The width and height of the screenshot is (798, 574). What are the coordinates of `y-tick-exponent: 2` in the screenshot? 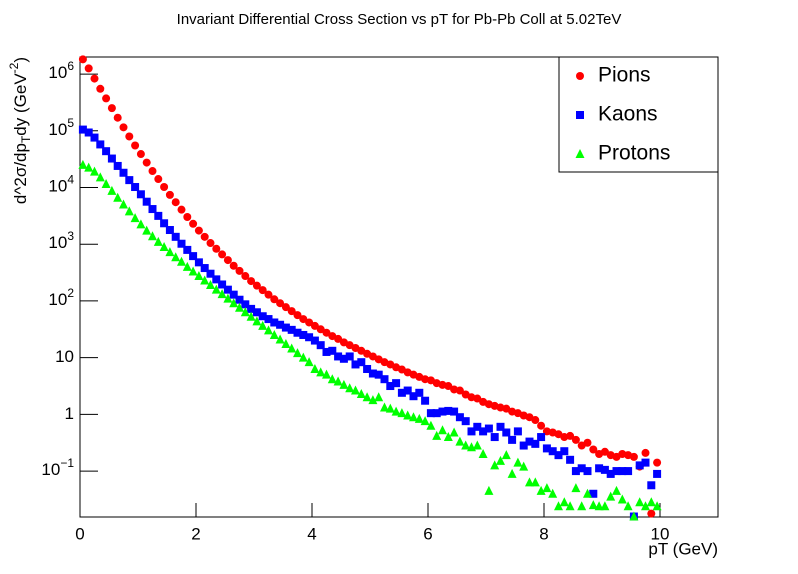 It's located at (70, 293).